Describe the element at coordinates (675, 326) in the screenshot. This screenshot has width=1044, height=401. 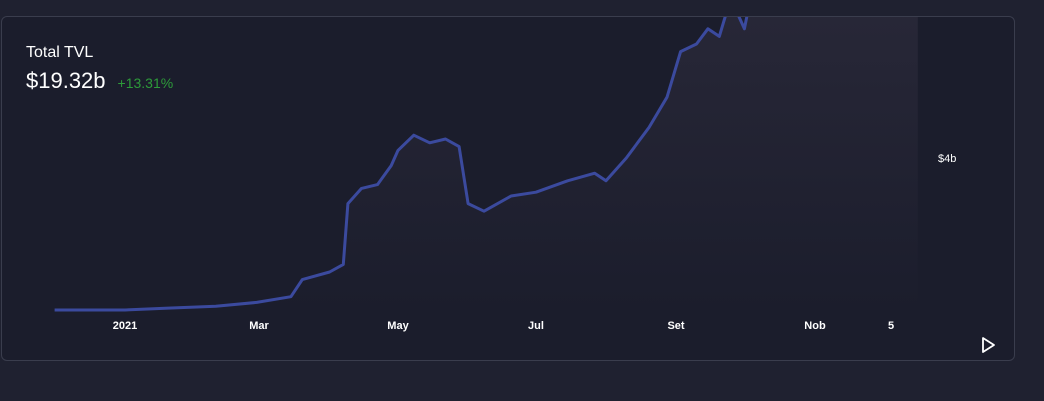
I see `x-tick-label: Set` at that location.